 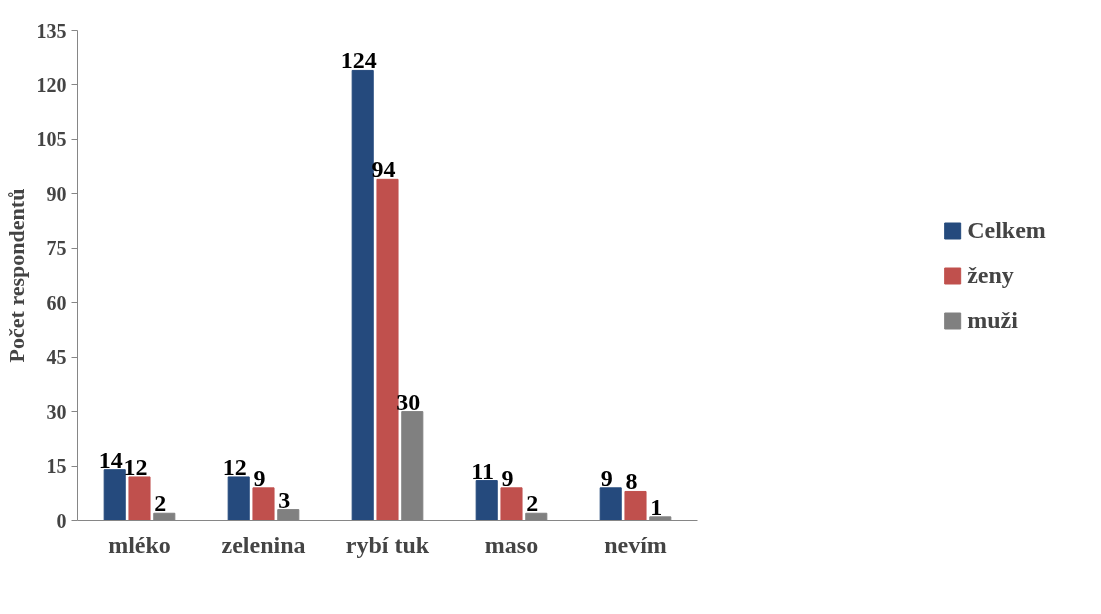 What do you see at coordinates (51, 84) in the screenshot?
I see `y-tick-label: 120` at bounding box center [51, 84].